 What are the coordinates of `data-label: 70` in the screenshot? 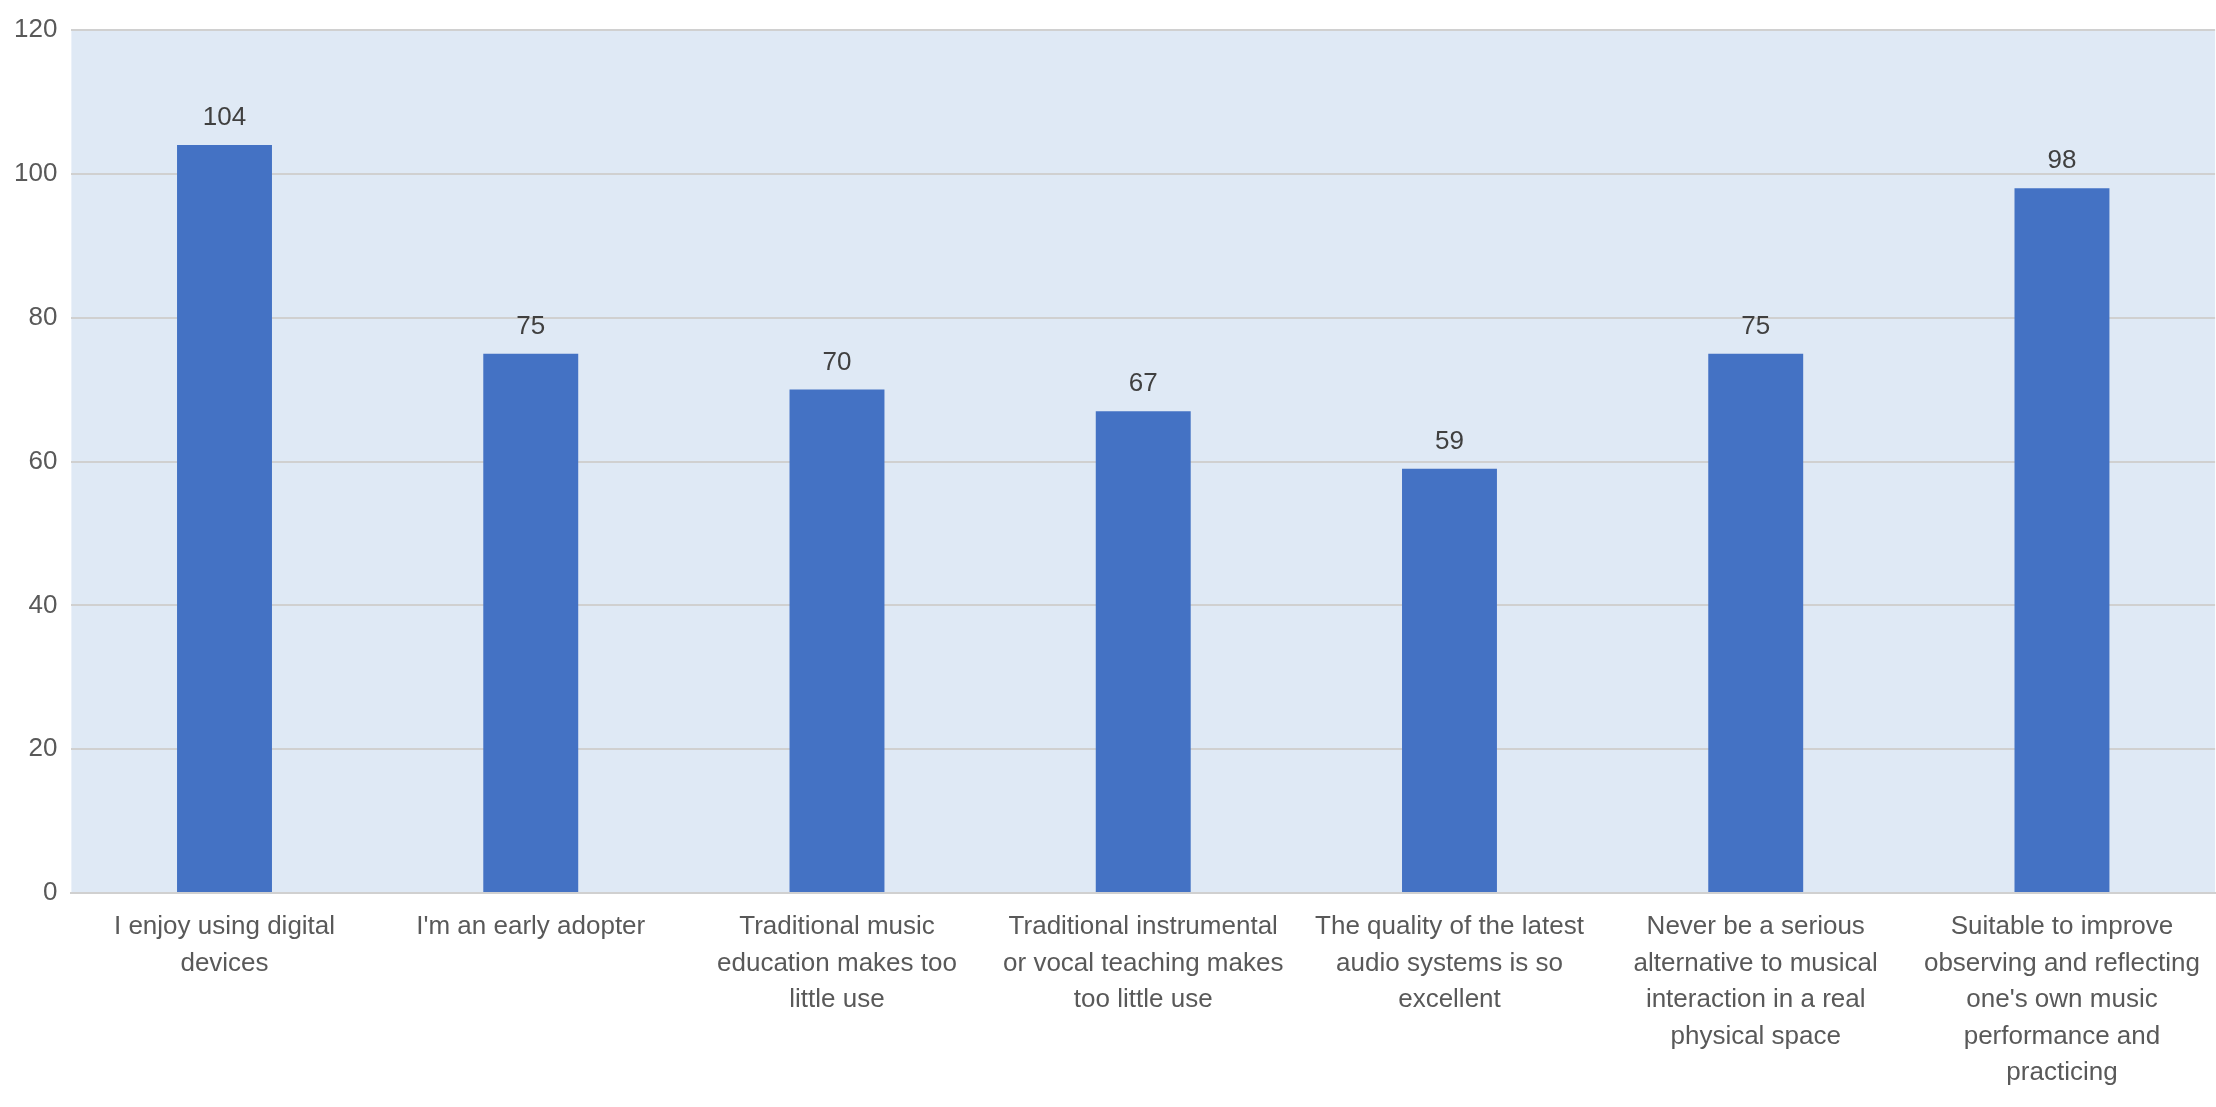 It's located at (837, 360).